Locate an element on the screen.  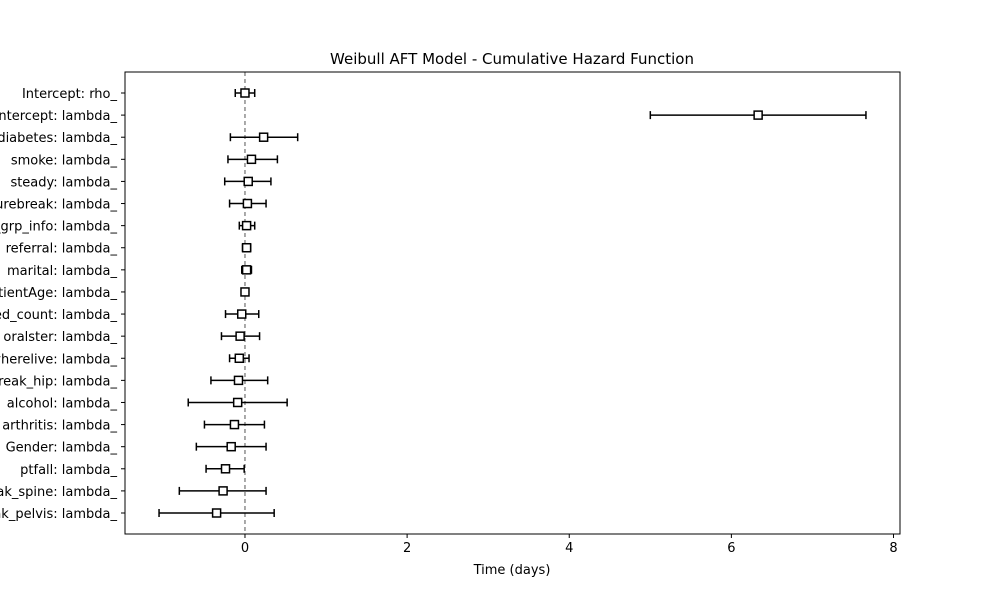
y-tick-label: bmi_grp_info: lambda_ is located at coordinates (58, 227).